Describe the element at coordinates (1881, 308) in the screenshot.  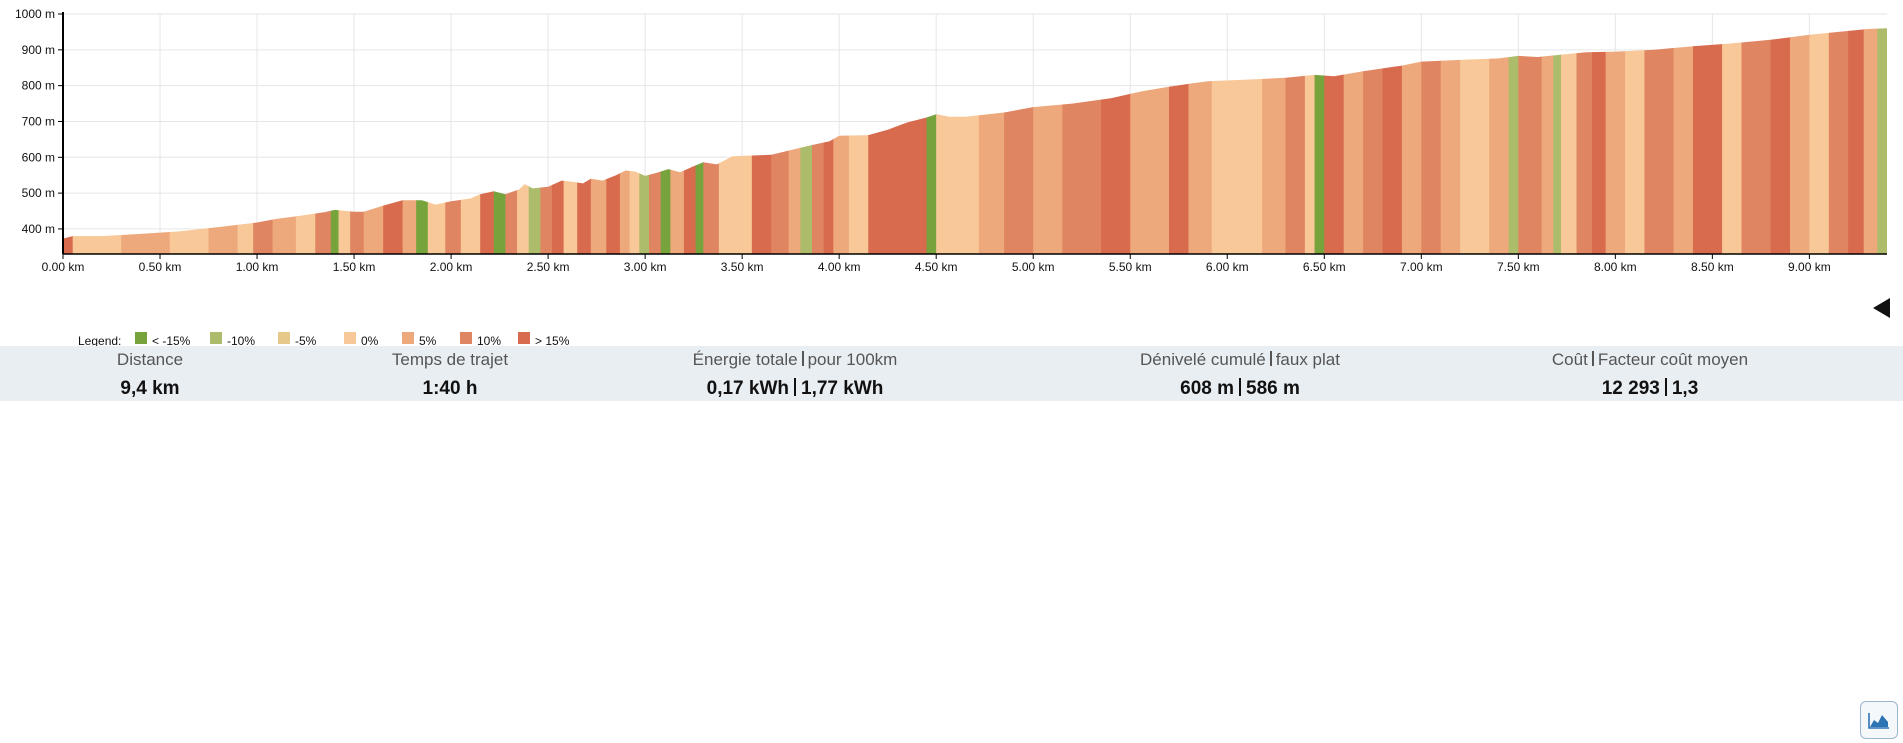
I see `position-marker-icon` at that location.